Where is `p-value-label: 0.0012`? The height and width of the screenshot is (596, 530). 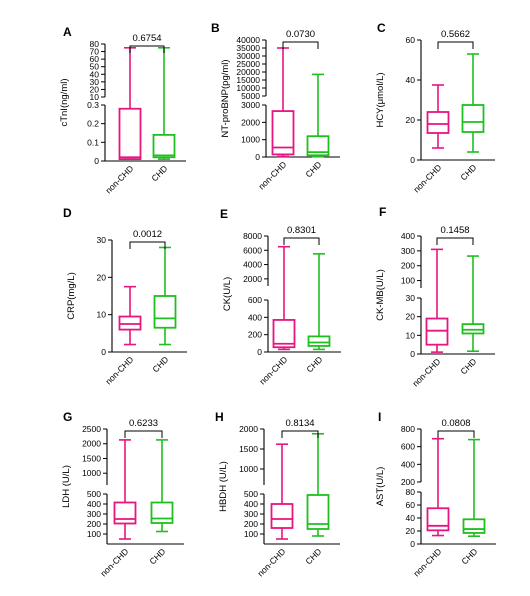
p-value-label: 0.0012 is located at coordinates (147, 234).